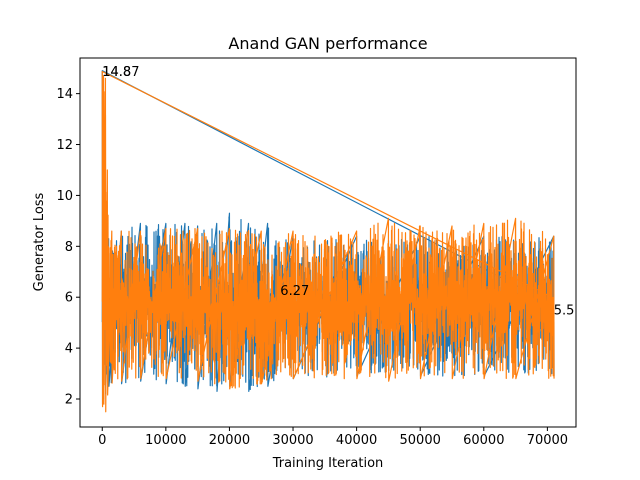 The height and width of the screenshot is (480, 640). What do you see at coordinates (165, 440) in the screenshot?
I see `x-tick-label: 10000` at bounding box center [165, 440].